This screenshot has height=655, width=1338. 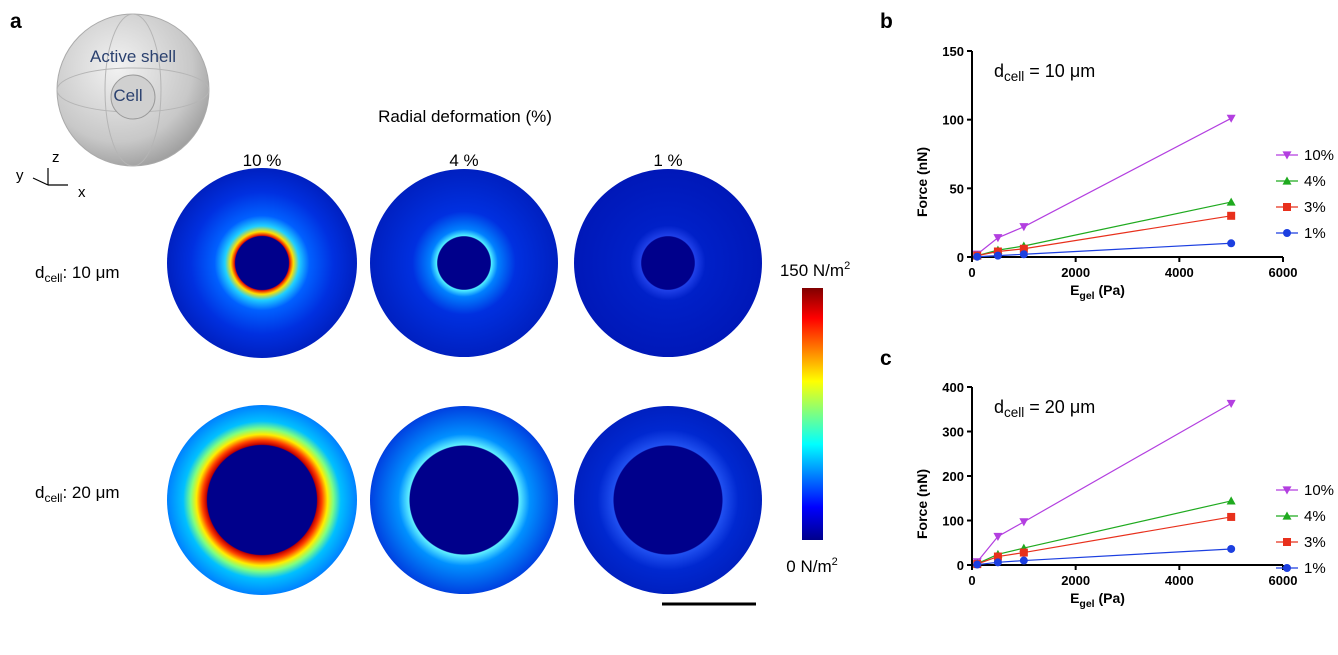 What do you see at coordinates (953, 51) in the screenshot?
I see `y-tick-label: 150` at bounding box center [953, 51].